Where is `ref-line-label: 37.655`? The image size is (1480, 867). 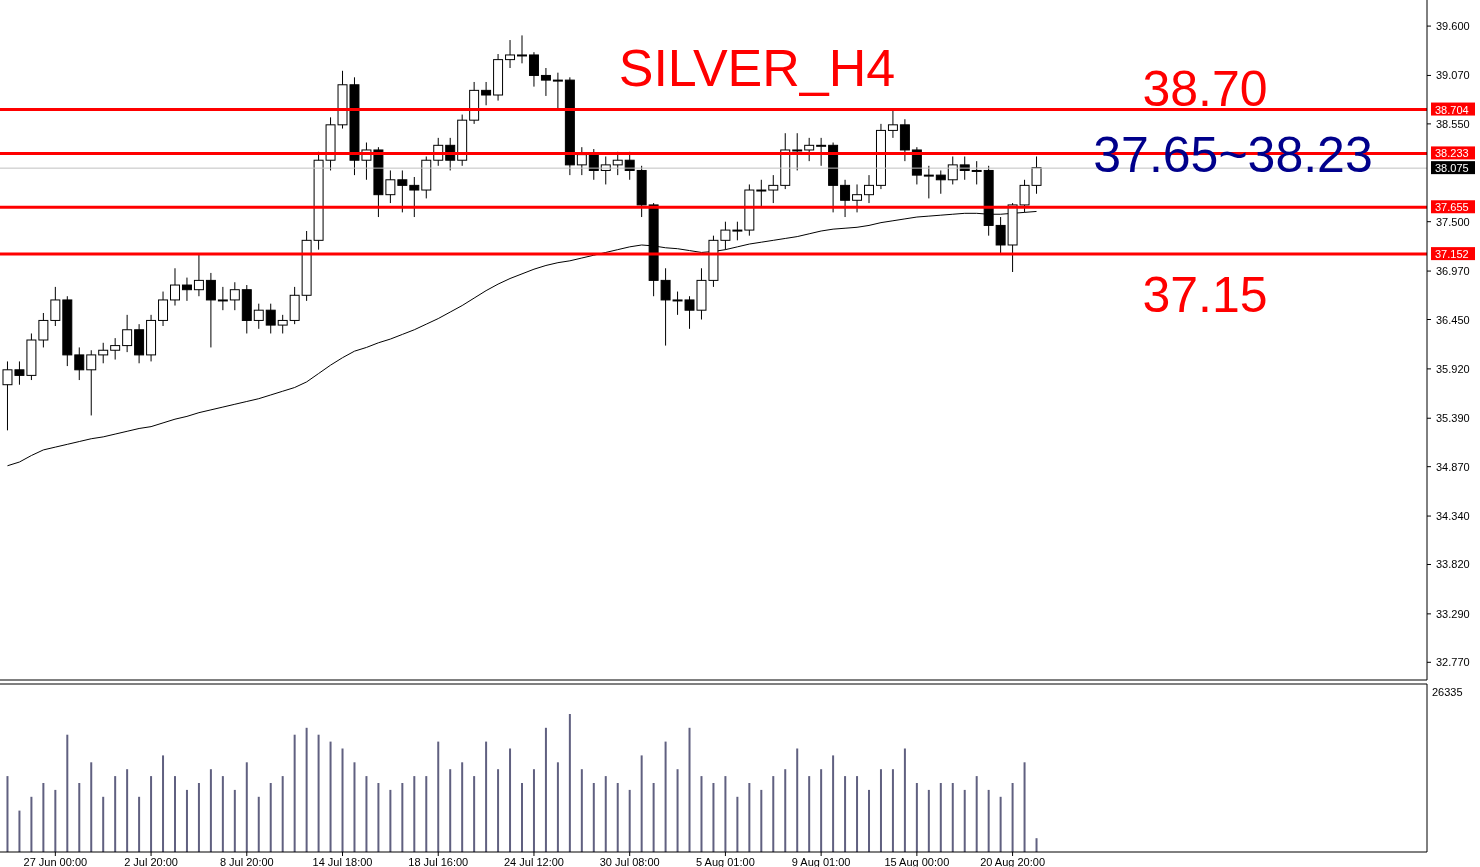
ref-line-label: 37.655 is located at coordinates (1452, 207).